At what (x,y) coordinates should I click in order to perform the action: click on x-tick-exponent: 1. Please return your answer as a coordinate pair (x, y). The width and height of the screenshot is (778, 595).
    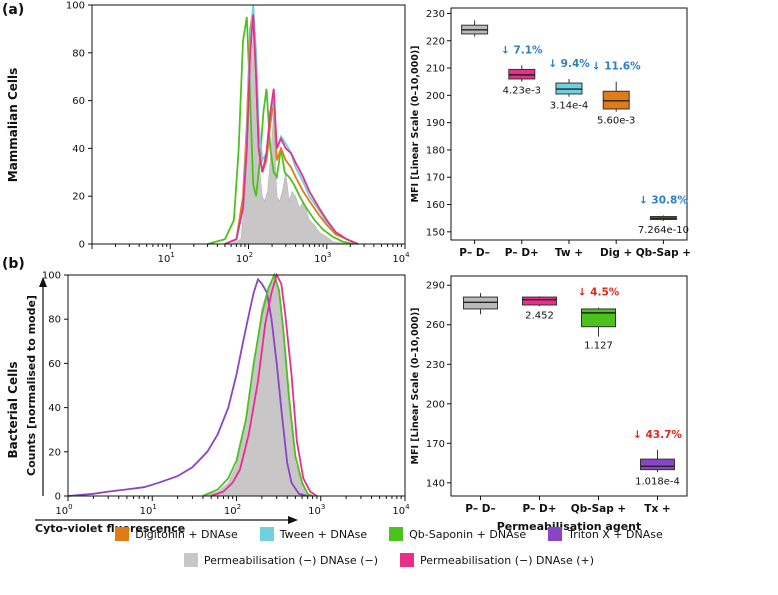
    Looking at the image, I should click on (154, 507).